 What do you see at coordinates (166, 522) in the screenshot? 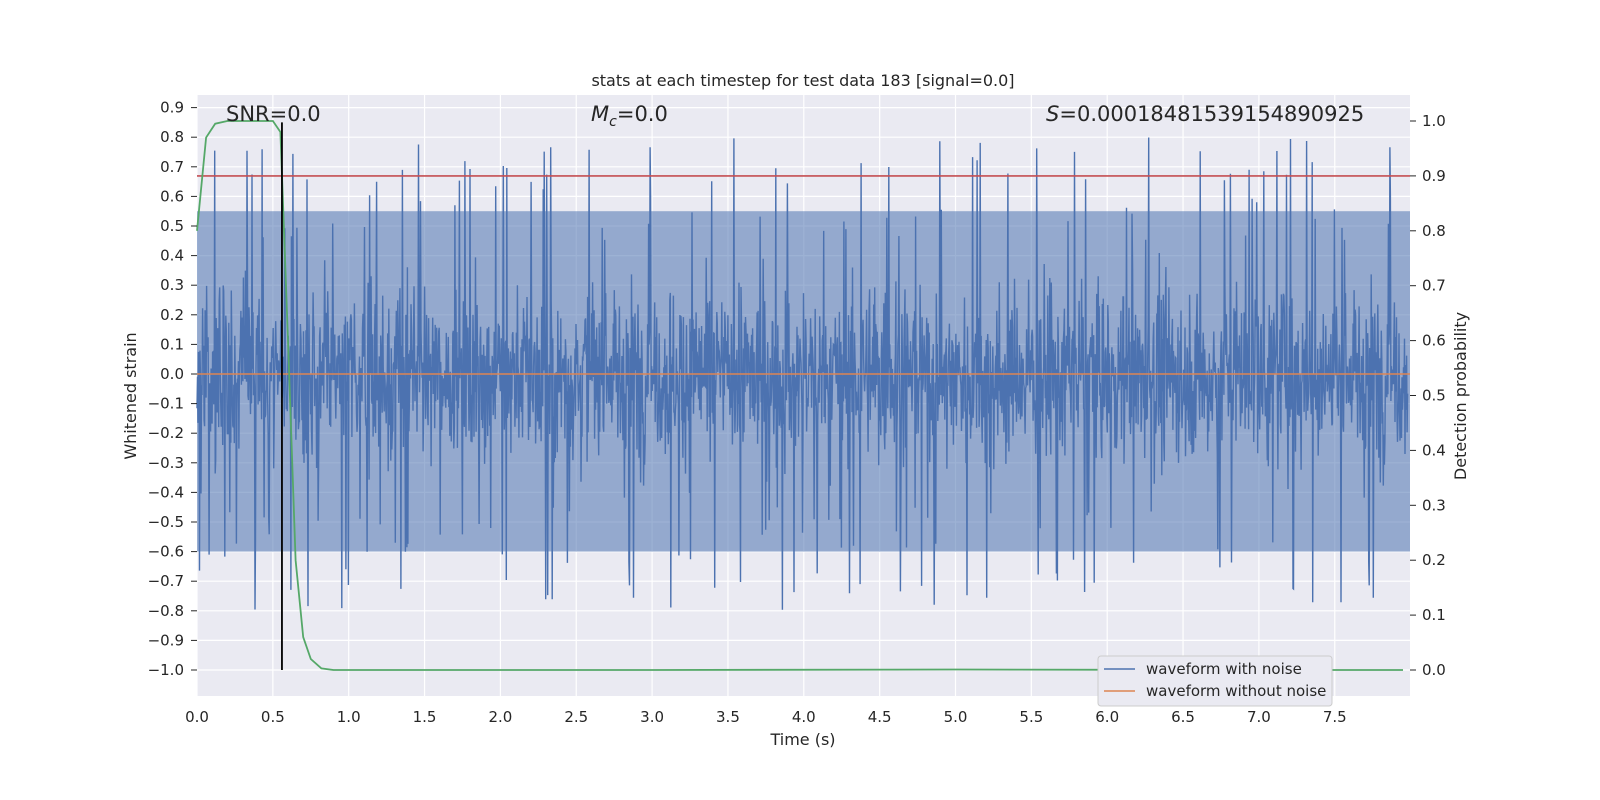
I see `y-tick-label: −0.5` at bounding box center [166, 522].